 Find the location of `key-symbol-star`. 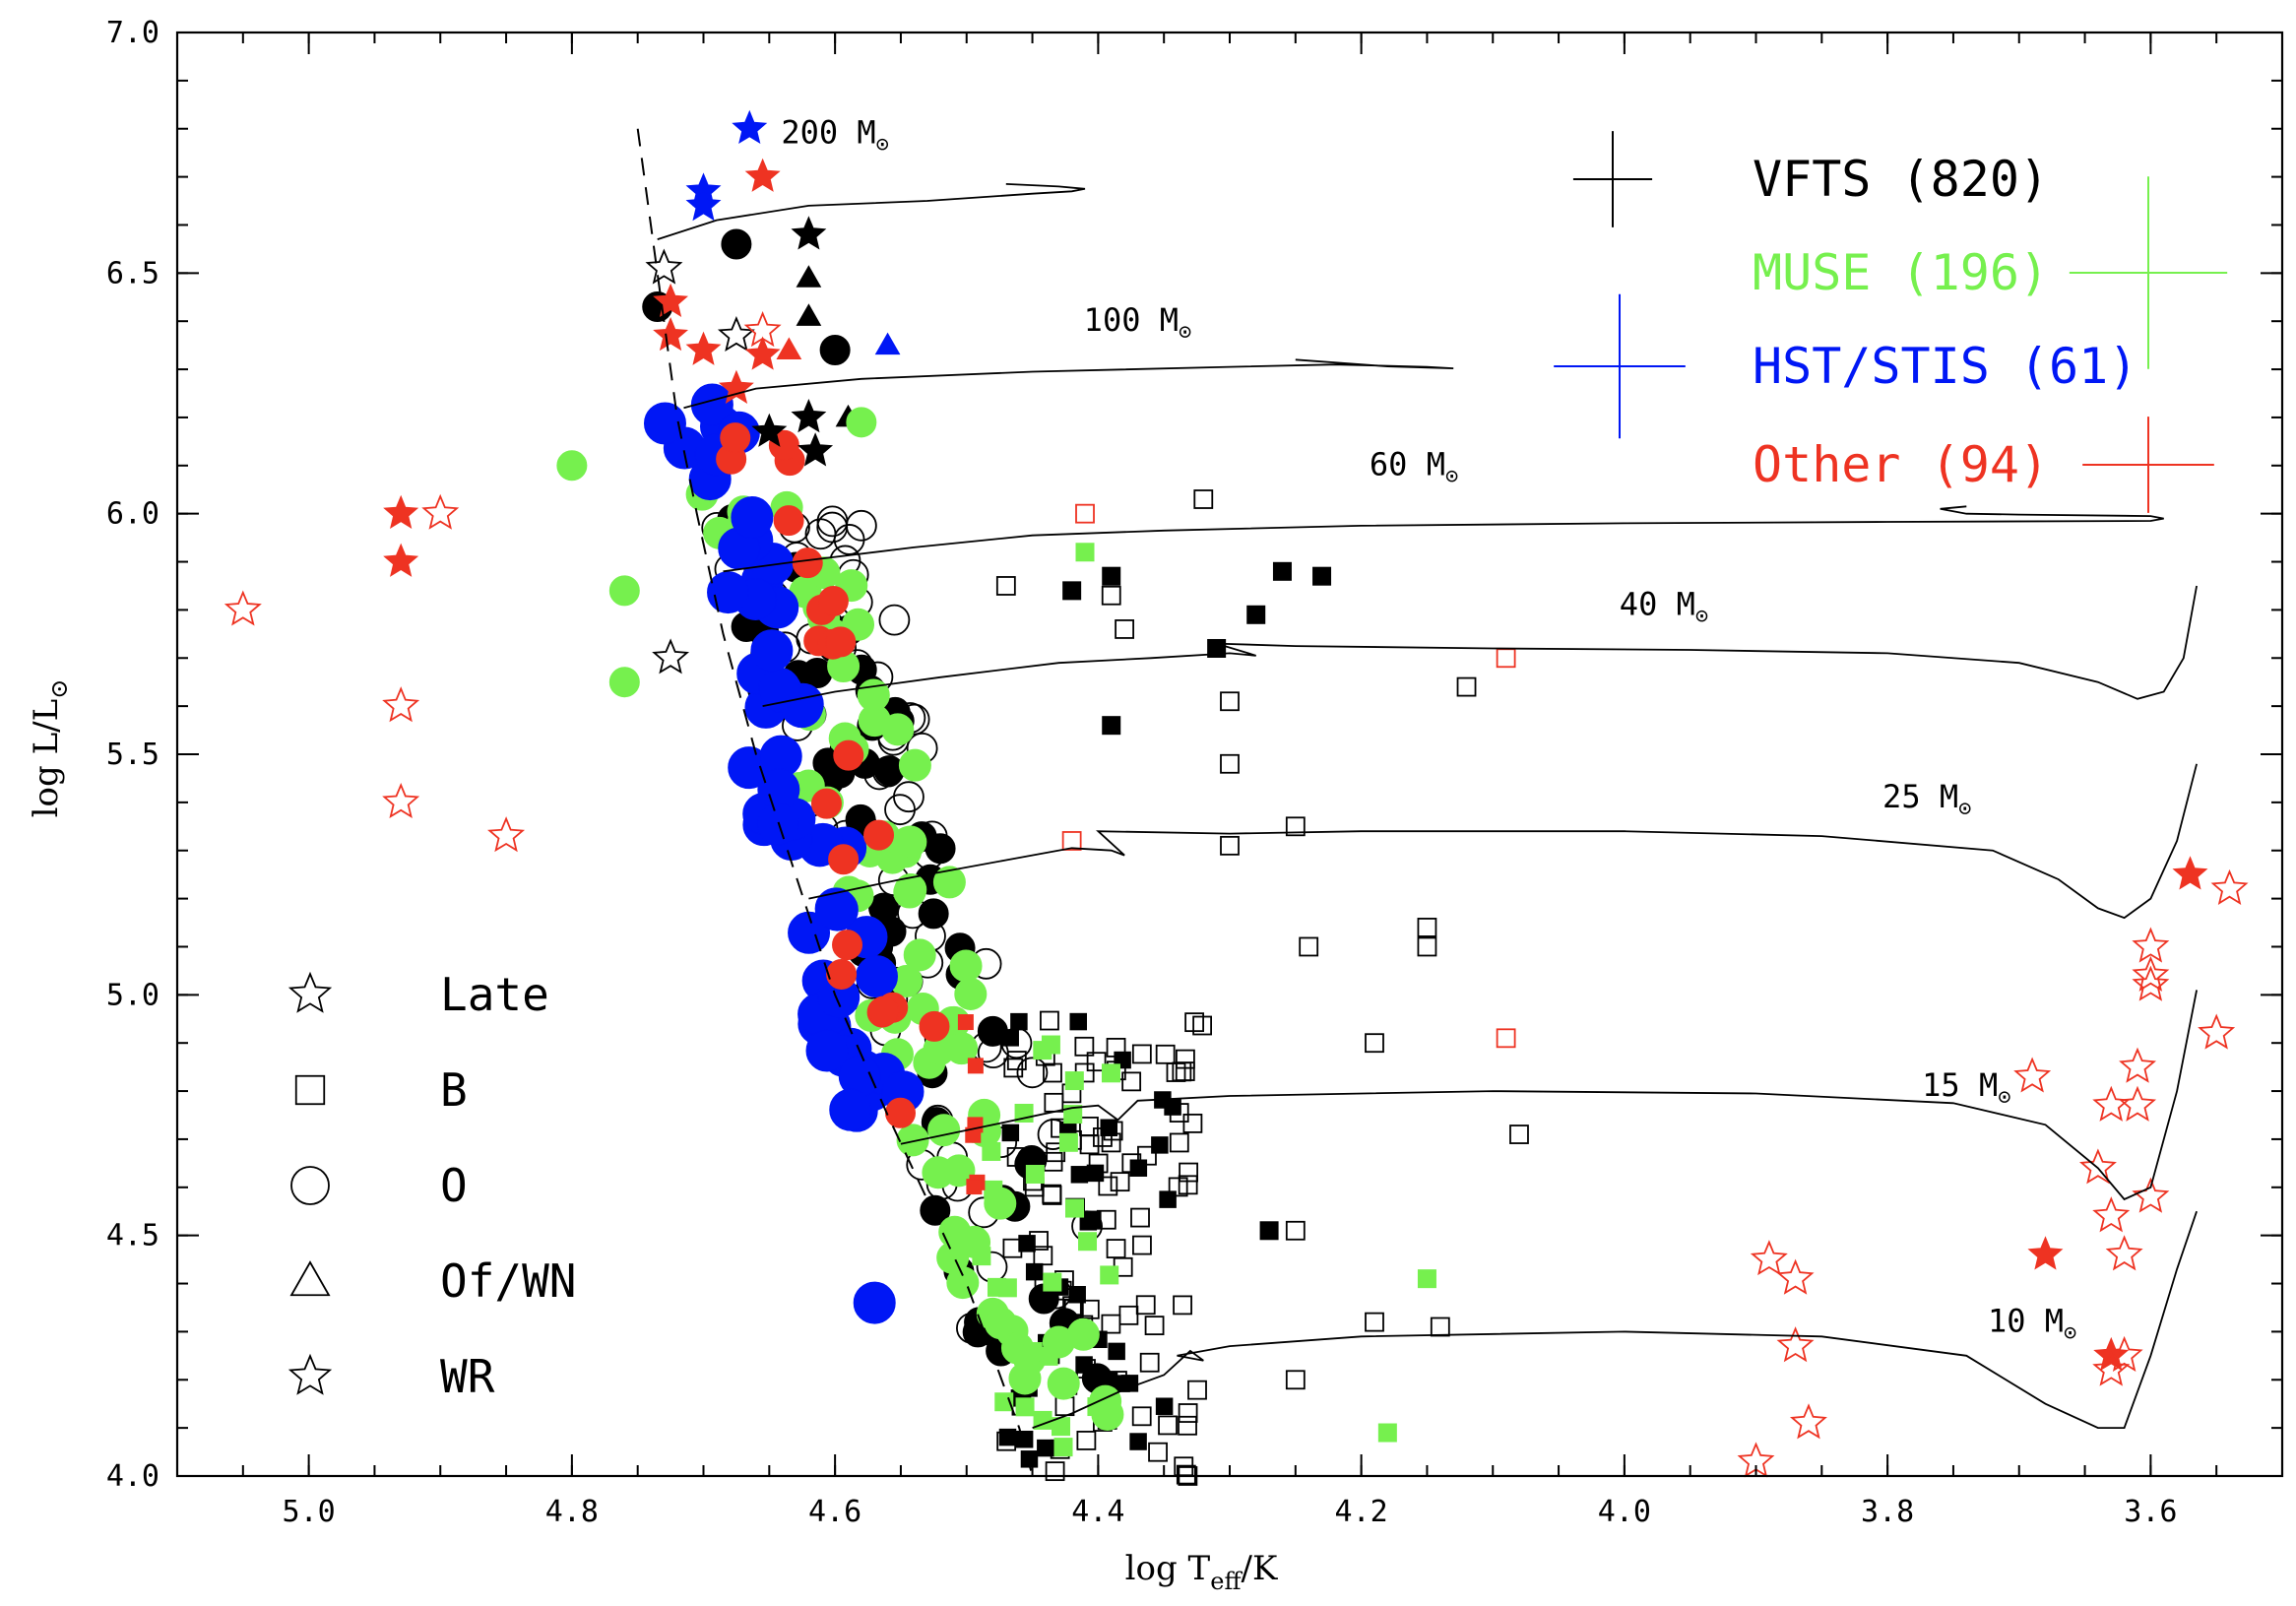

key-symbol-star is located at coordinates (310, 992).